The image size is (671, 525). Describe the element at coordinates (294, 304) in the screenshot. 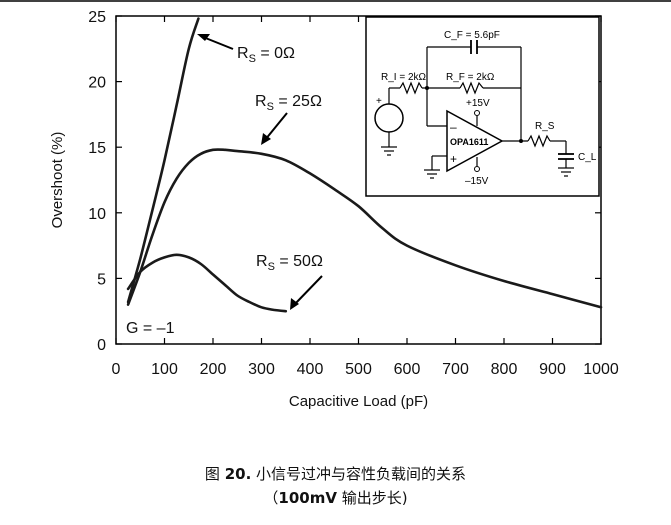

I see `leader-rs50-arrowhead` at that location.